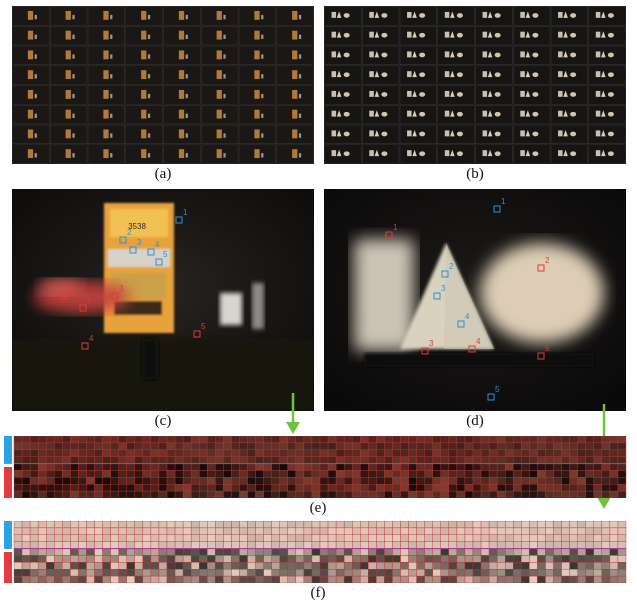  What do you see at coordinates (163, 421) in the screenshot?
I see `caption-c: (c)` at bounding box center [163, 421].